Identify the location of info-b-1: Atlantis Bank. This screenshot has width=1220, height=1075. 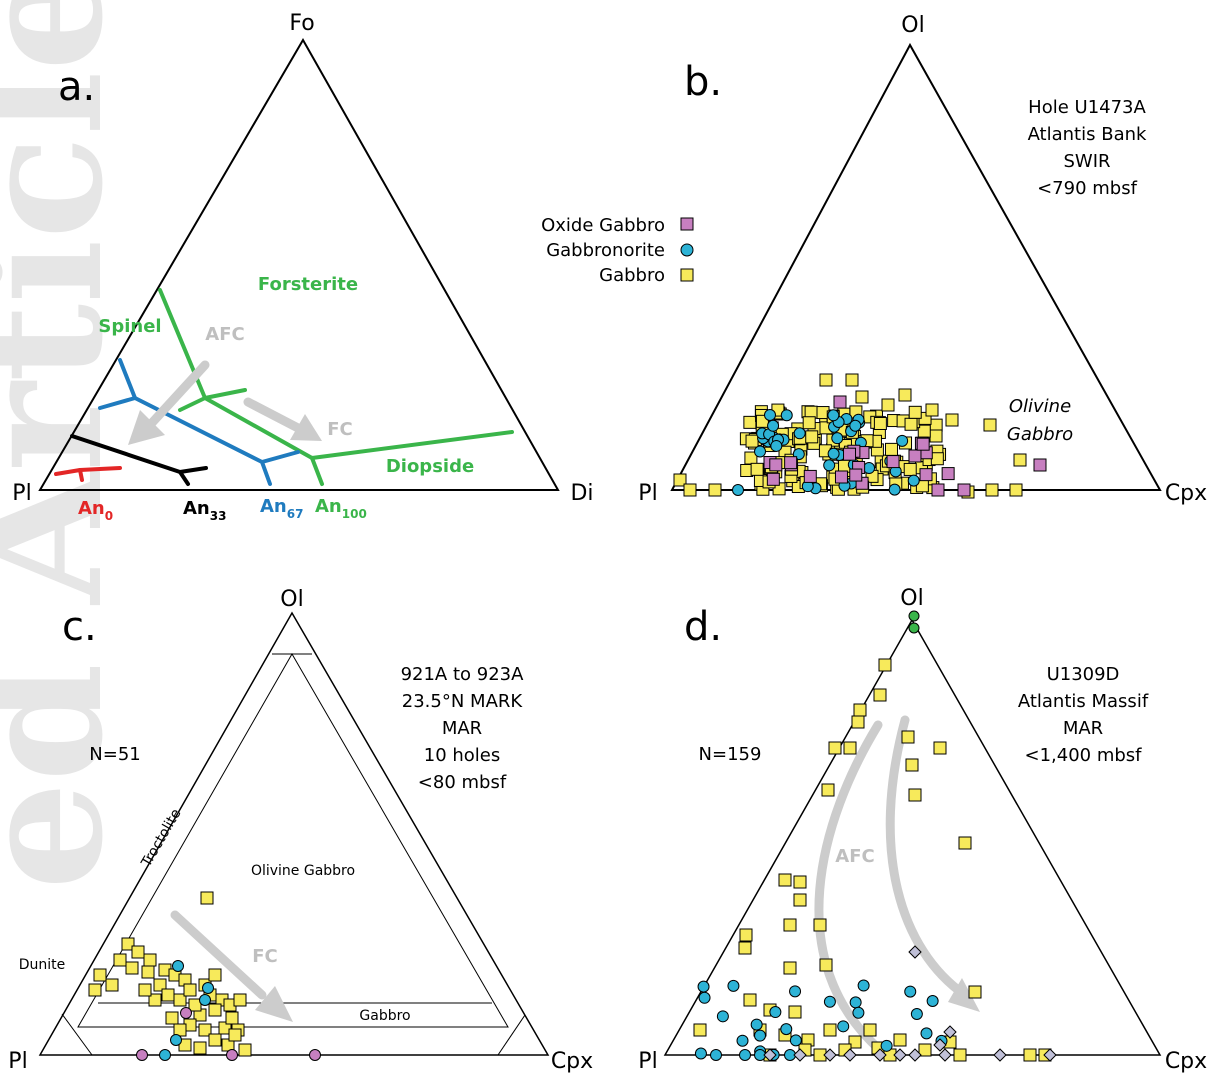
(1087, 134).